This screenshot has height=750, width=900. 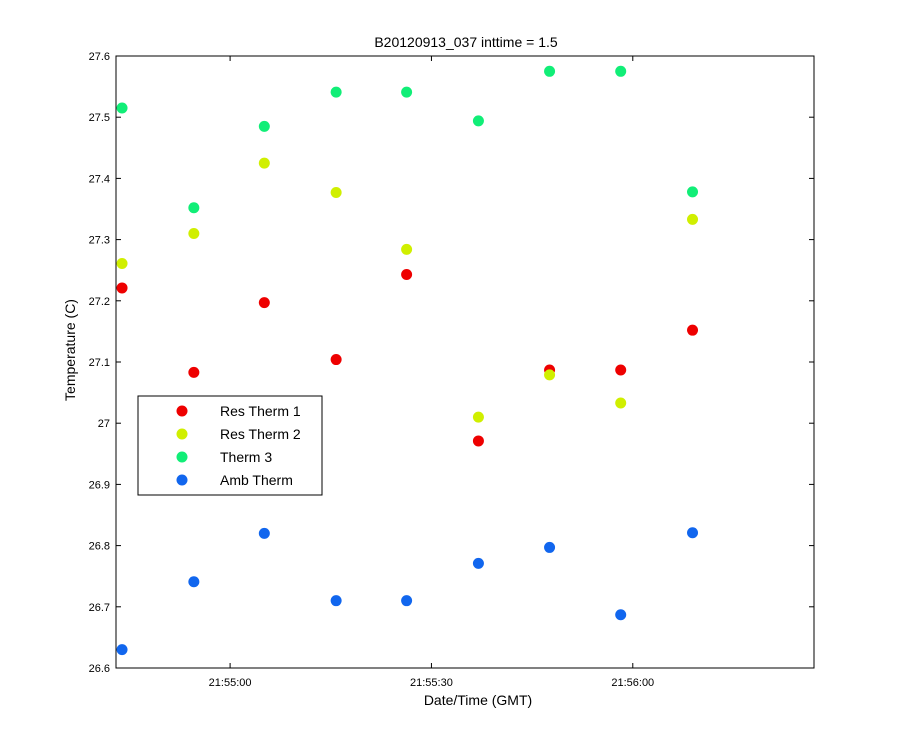 What do you see at coordinates (407, 591) in the screenshot?
I see `series-amb-therm` at bounding box center [407, 591].